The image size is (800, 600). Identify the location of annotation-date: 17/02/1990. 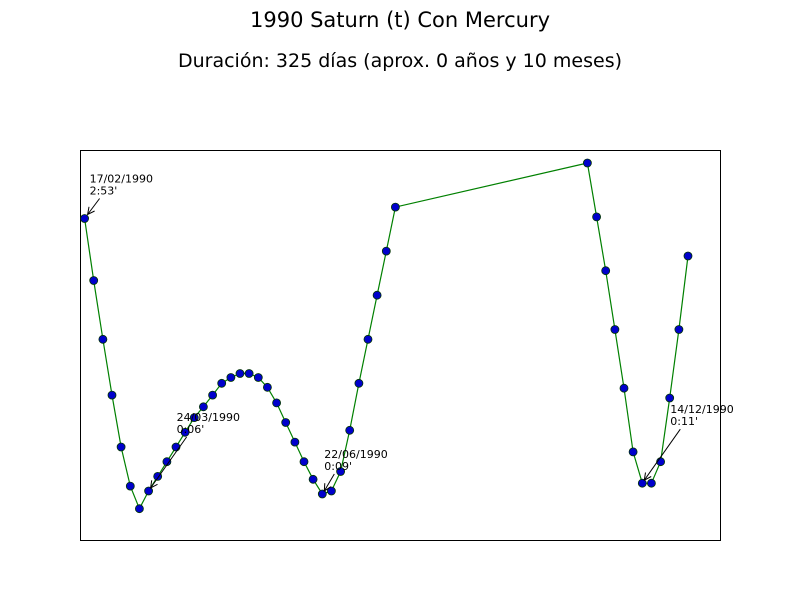
(121, 179).